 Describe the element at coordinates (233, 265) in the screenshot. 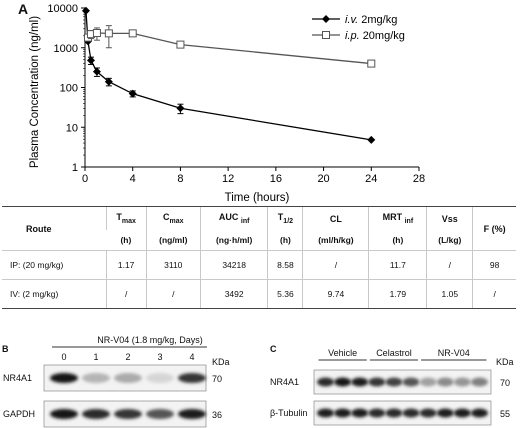

I see `cell-auc: 34218` at that location.